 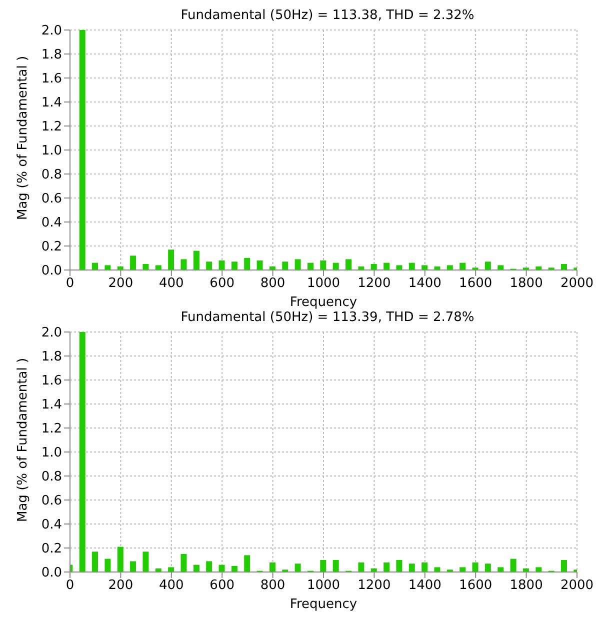 I want to click on x-tick-label: 1400, so click(x=425, y=586).